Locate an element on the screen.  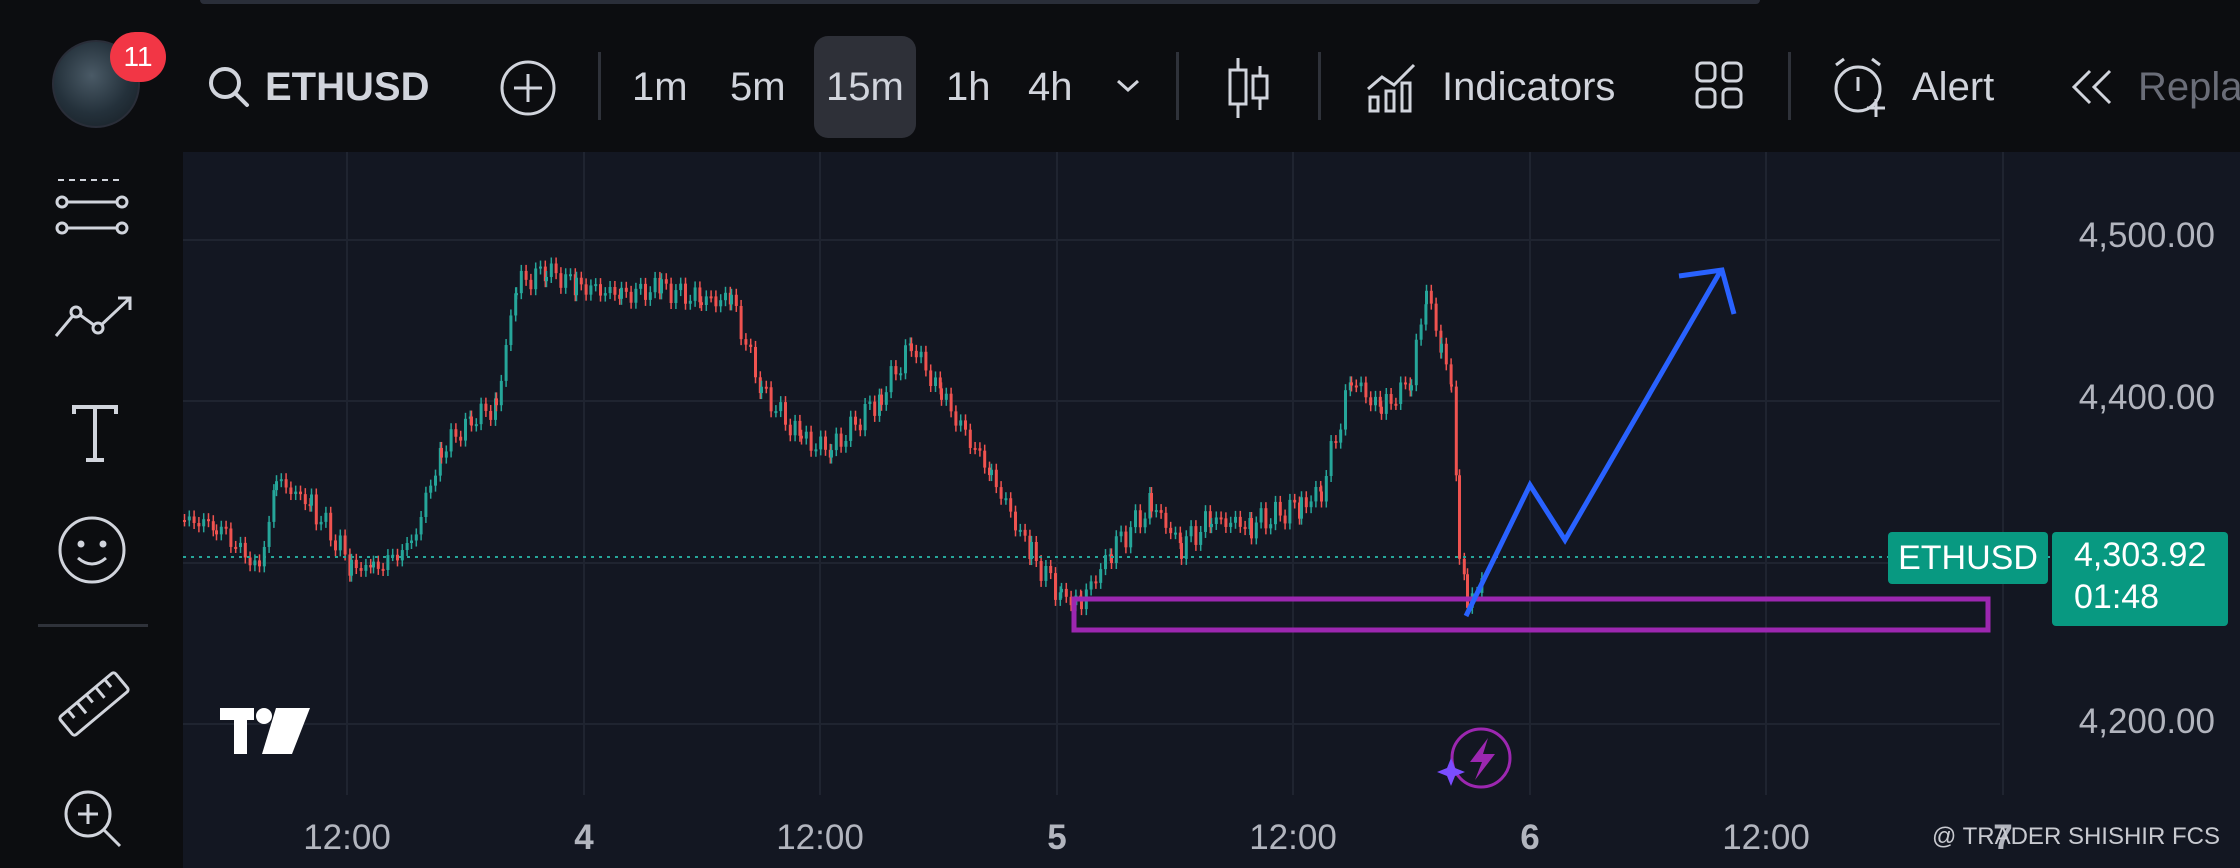
ruler-measure-icon is located at coordinates (94, 704).